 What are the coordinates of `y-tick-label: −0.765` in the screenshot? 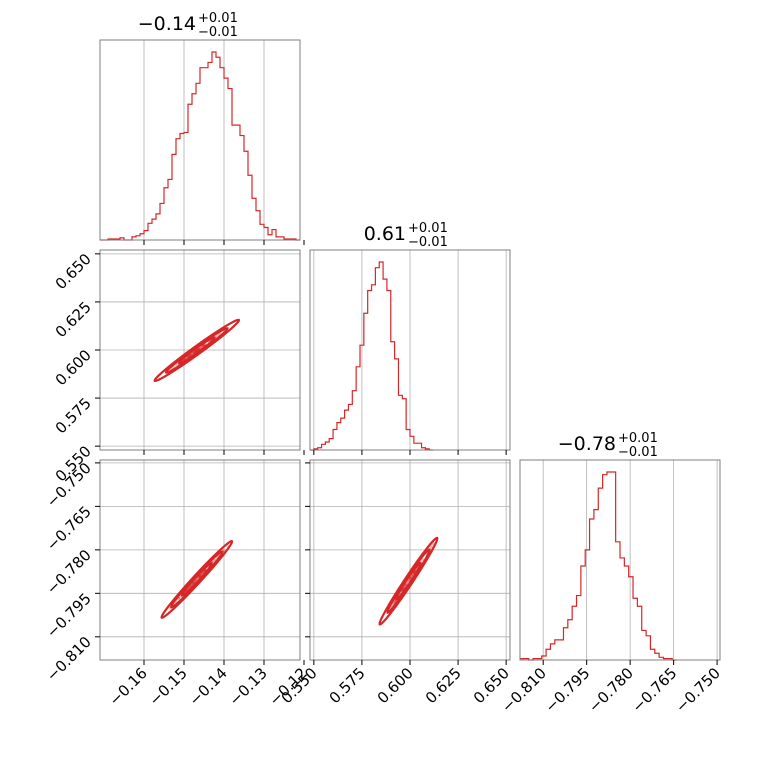 It's located at (69, 528).